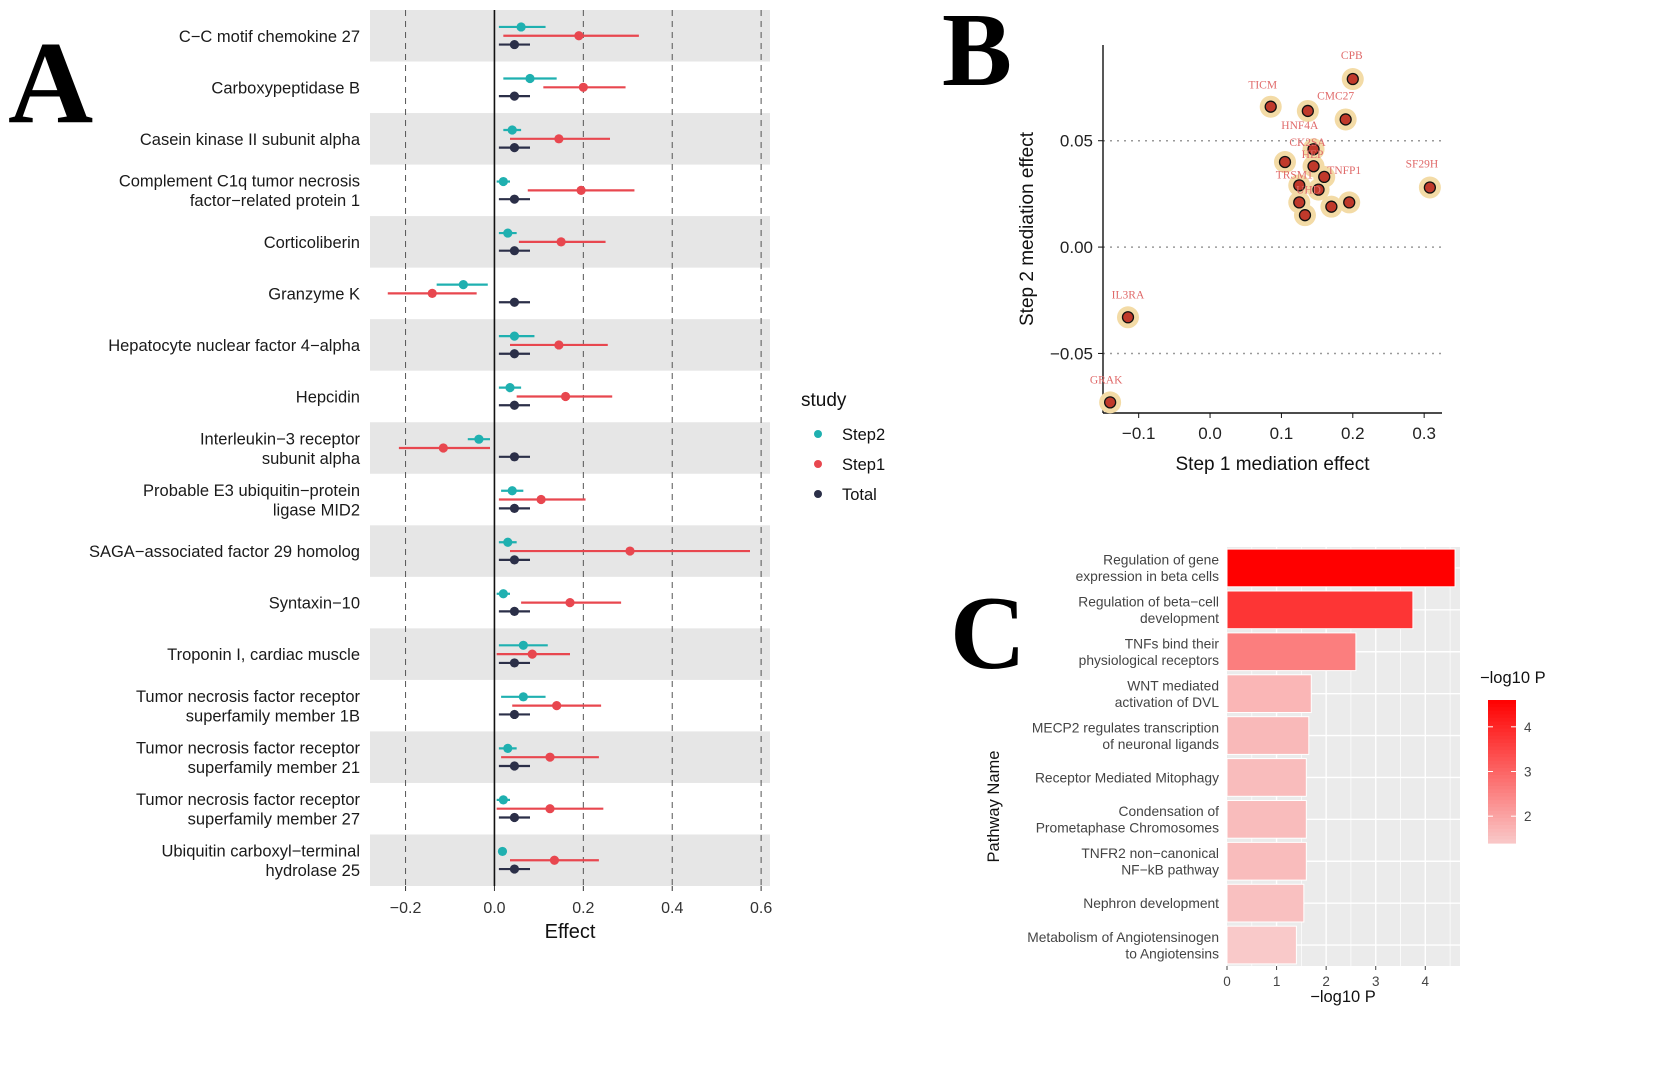 This screenshot has height=1073, width=1654. I want to click on legend-key, so click(818, 494).